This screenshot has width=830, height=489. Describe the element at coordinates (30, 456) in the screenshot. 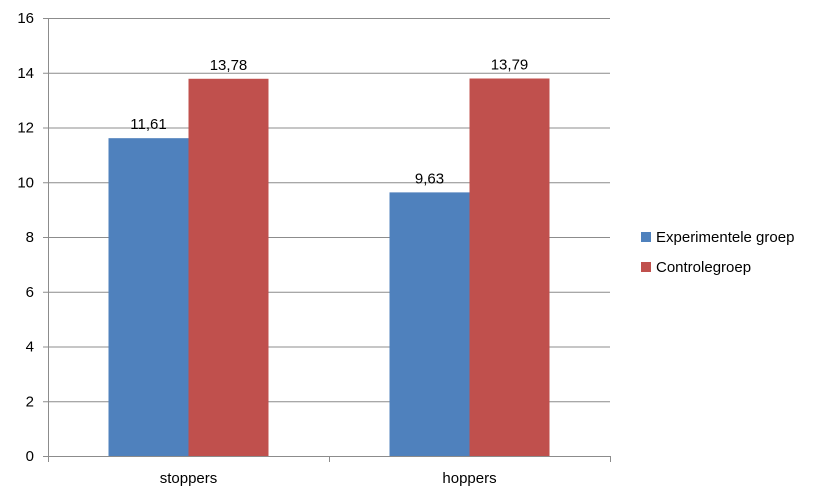

I see `y-tick-label: 0` at that location.